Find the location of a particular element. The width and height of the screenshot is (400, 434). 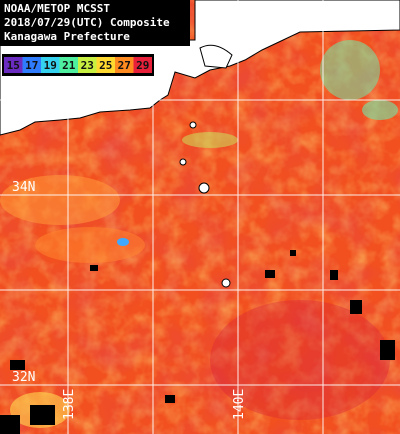

title-line: Kanagawa Prefecture is located at coordinates (67, 36).